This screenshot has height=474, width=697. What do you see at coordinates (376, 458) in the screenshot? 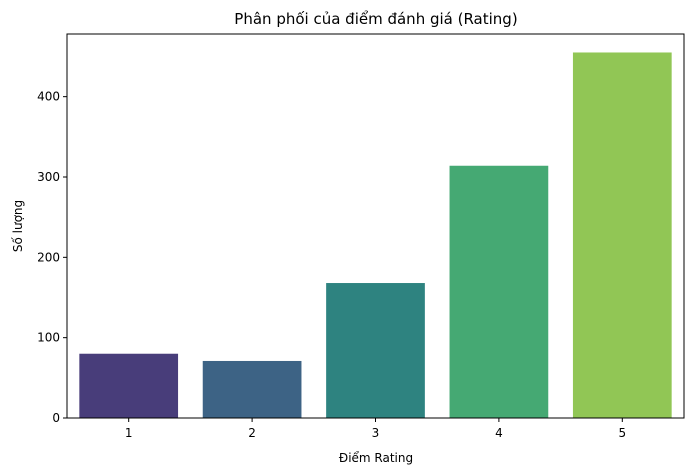
I see `x-axis-label: Điểm Rating` at bounding box center [376, 458].